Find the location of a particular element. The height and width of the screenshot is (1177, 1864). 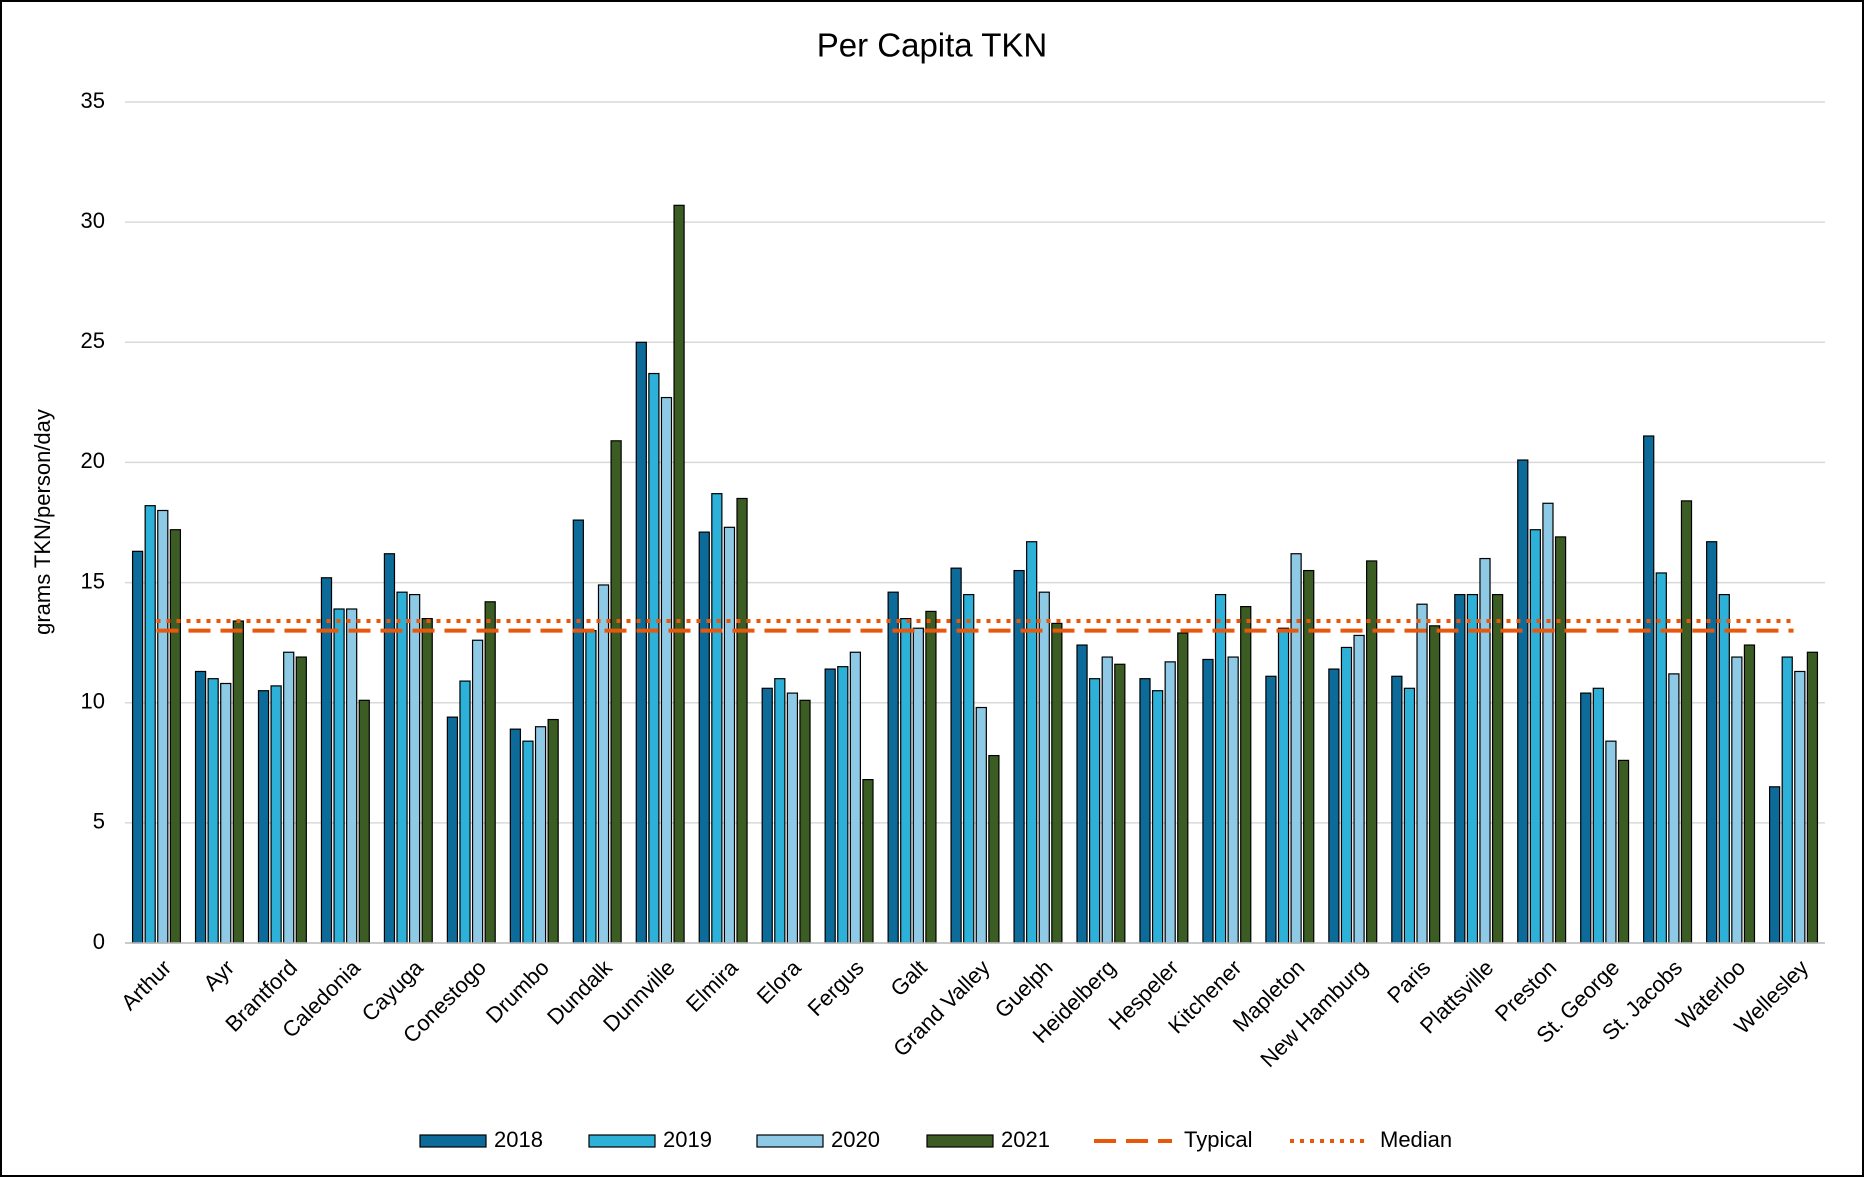

y-tick-label: 35 is located at coordinates (93, 100).